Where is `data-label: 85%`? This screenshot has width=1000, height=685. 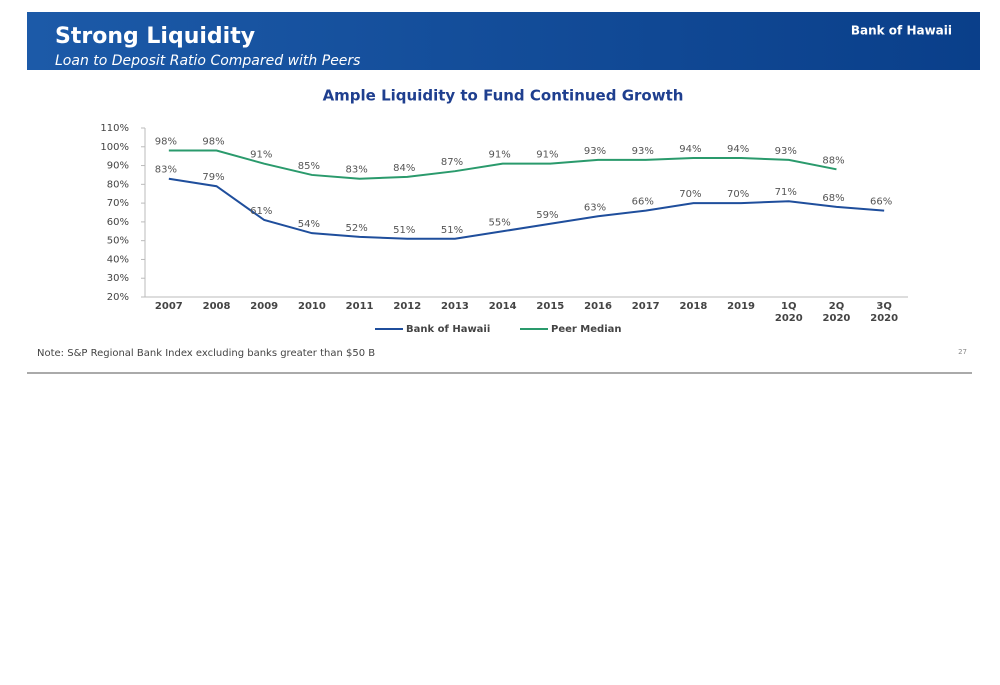
data-label: 85% is located at coordinates (309, 166).